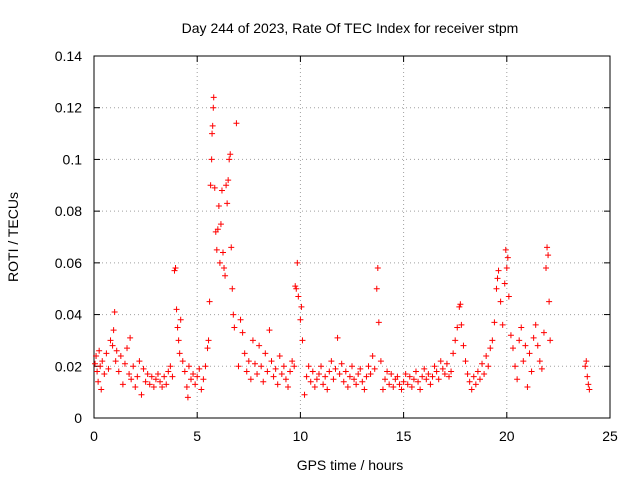 This screenshot has width=640, height=480. Describe the element at coordinates (13, 237) in the screenshot. I see `y-axis-title: ROTI / TECUs` at that location.